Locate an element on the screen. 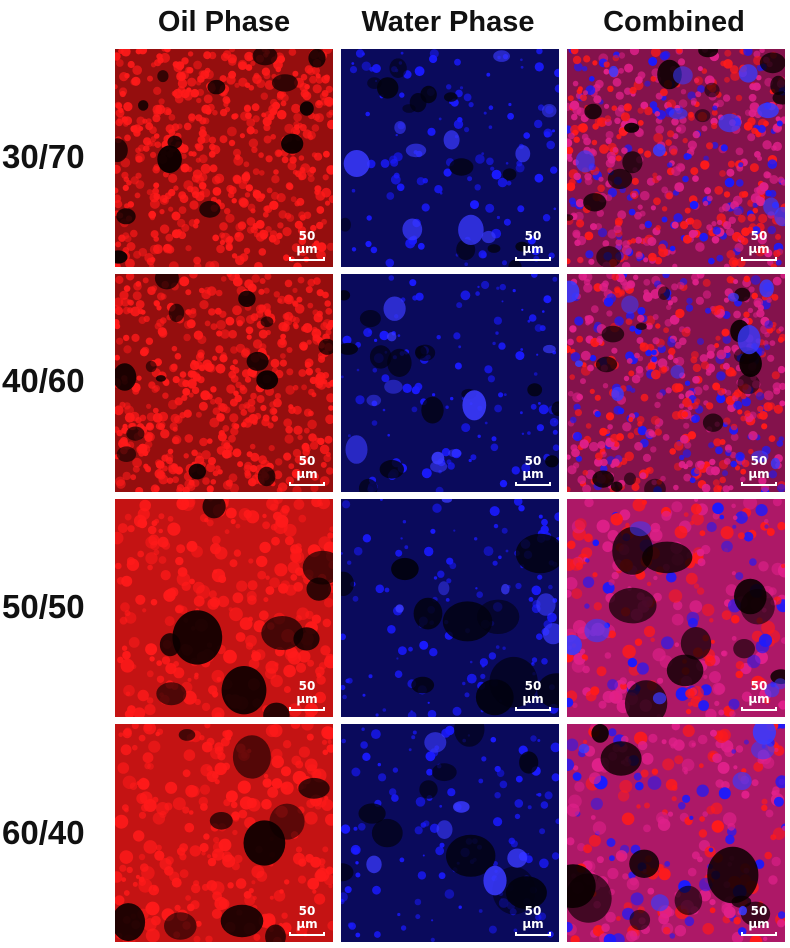  column-header-combined: Combined is located at coordinates (674, 22).